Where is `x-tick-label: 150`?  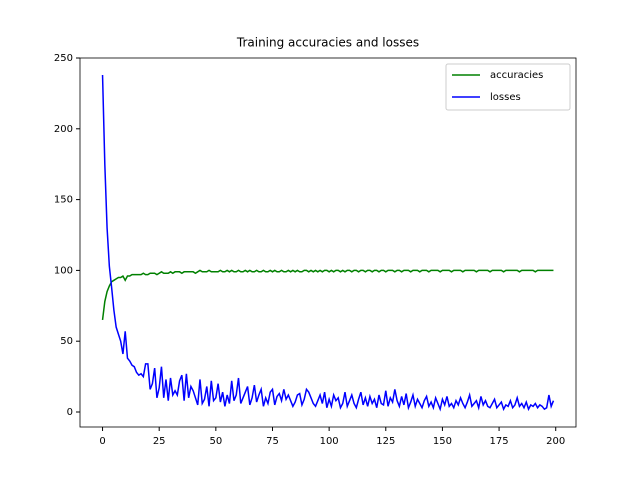
x-tick-label: 150 is located at coordinates (442, 441).